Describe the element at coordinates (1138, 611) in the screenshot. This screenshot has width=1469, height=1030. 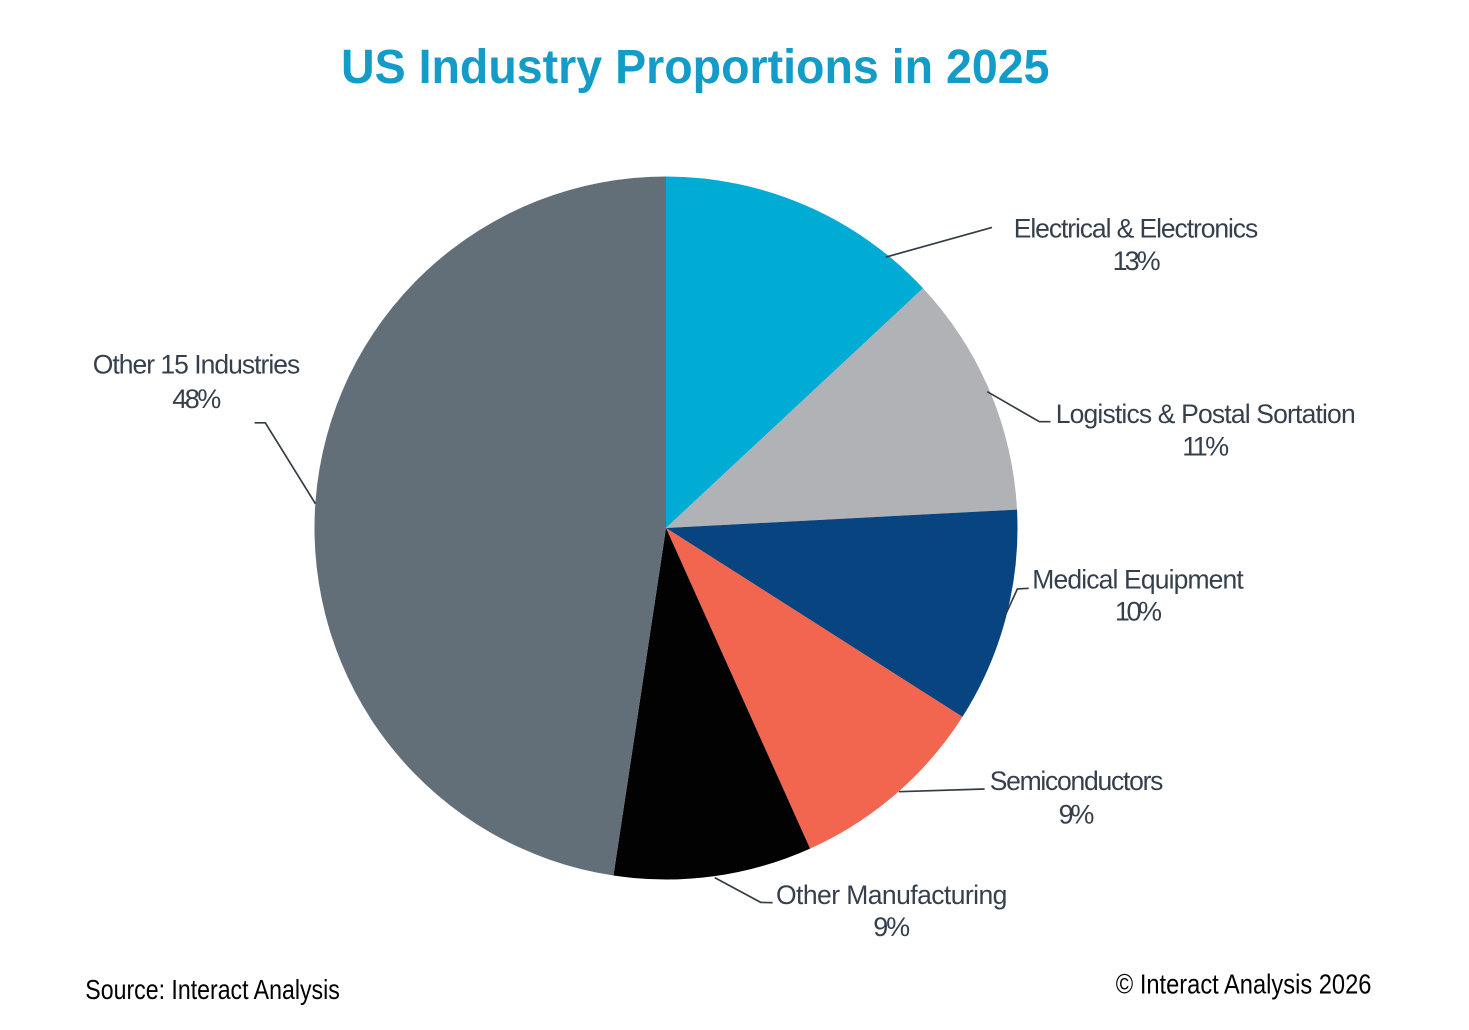
I see `svg-text: 10%` at that location.